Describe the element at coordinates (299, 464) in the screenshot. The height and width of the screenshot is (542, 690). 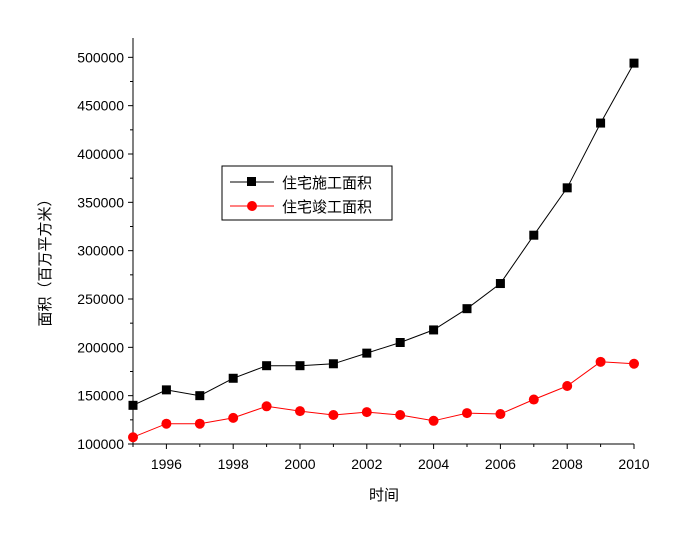
I see `x-tick-label: 2000` at that location.